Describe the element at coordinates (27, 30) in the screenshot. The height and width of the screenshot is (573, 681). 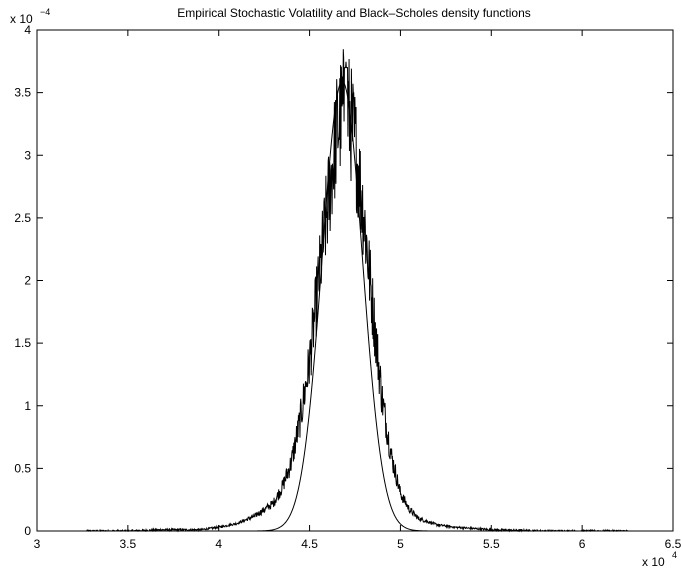
I see `y-tick-label: 4` at that location.